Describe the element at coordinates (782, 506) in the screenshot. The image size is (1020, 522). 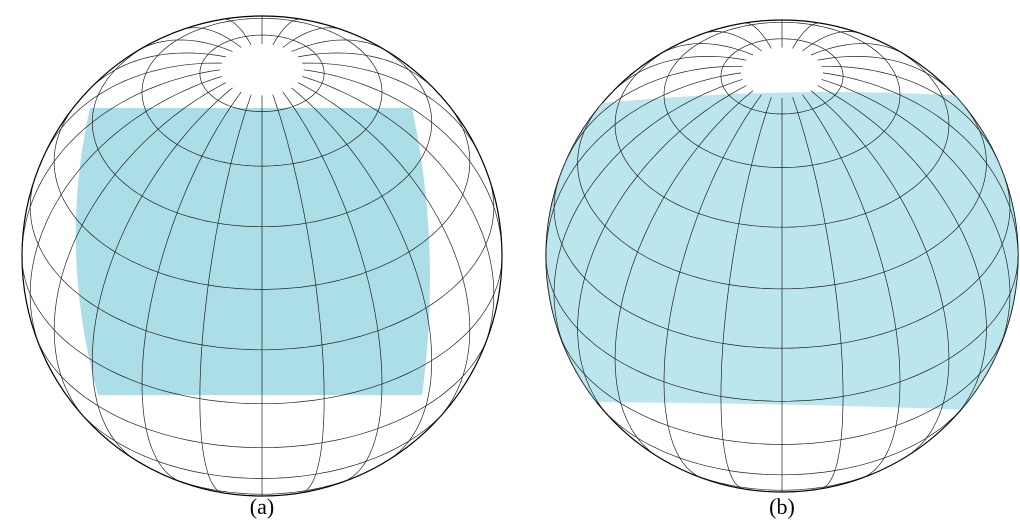
I see `panel-label: (b)` at that location.